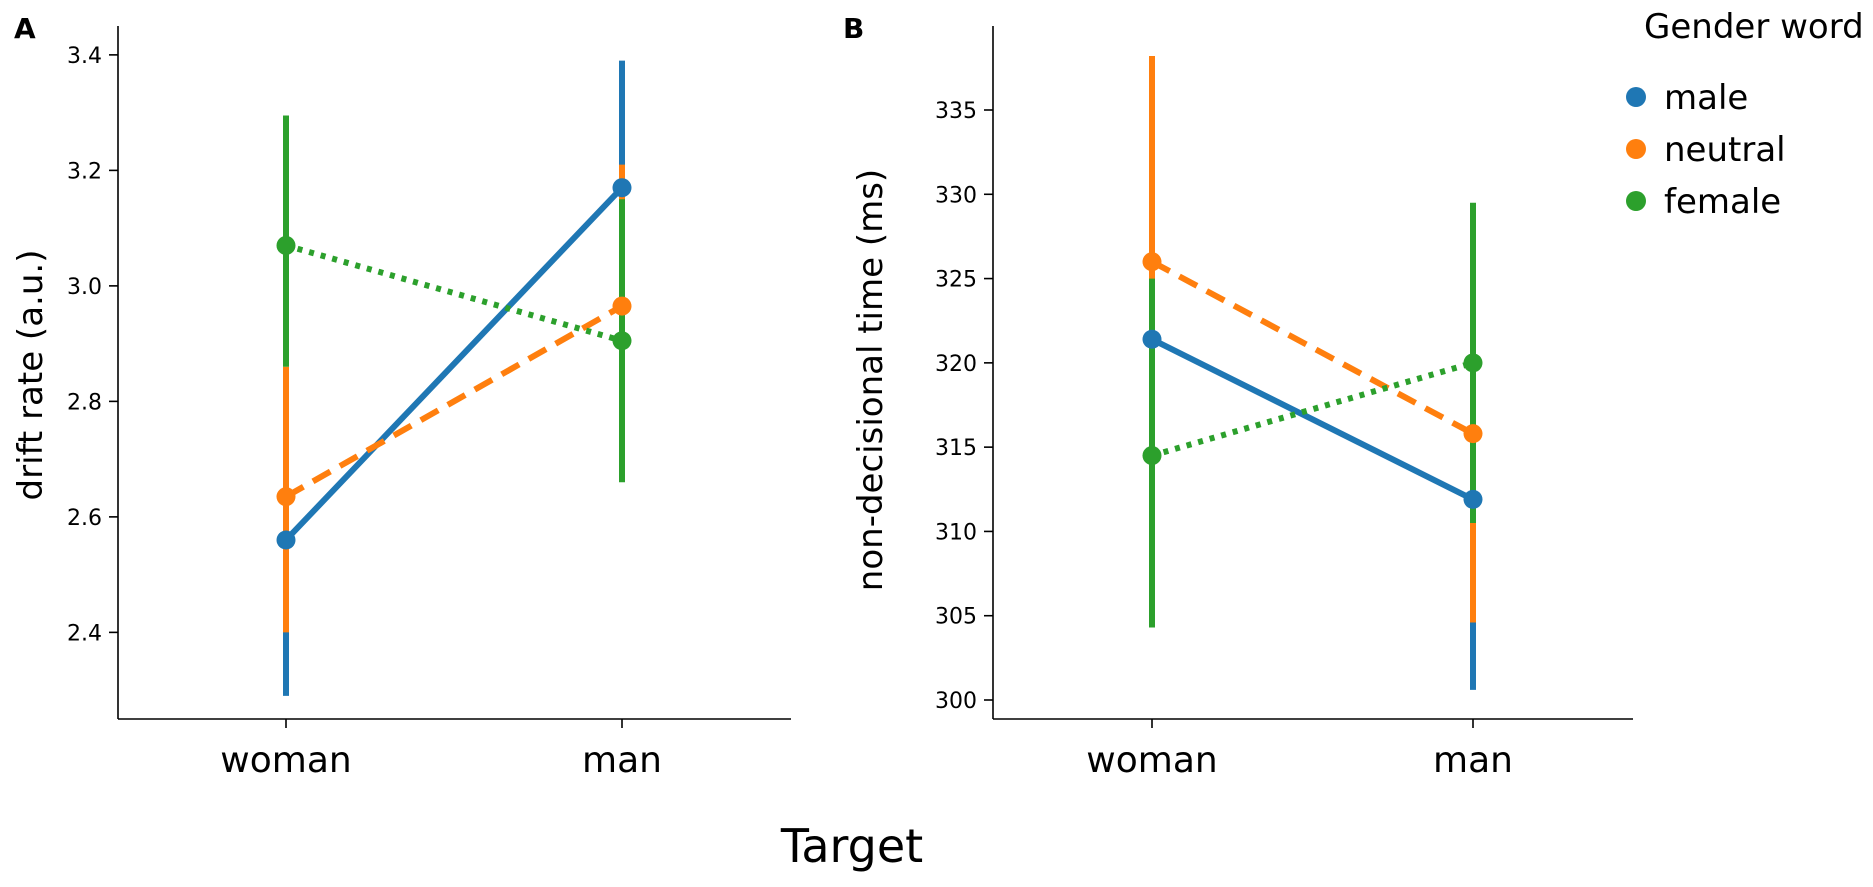  I want to click on panel-a-y-tick-label: 2.6, so click(84, 518).